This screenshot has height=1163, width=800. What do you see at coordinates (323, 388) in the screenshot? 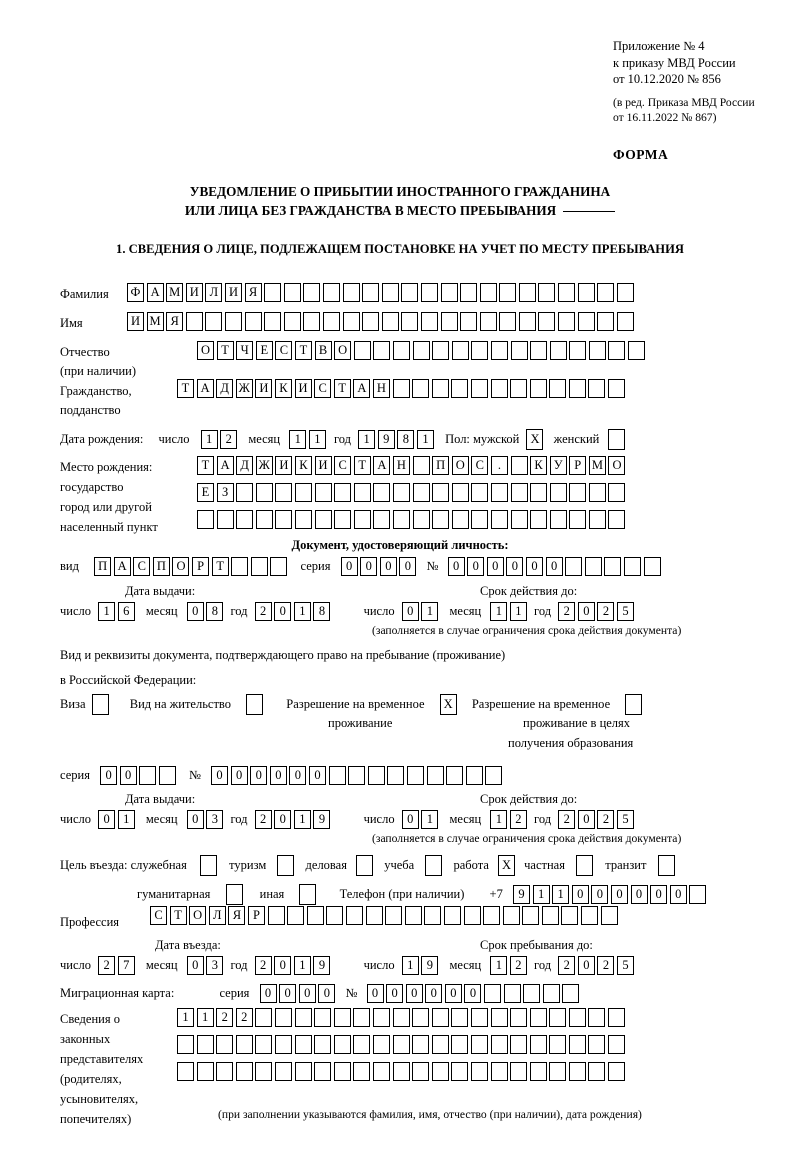
I see `char-cell: С` at bounding box center [323, 388].